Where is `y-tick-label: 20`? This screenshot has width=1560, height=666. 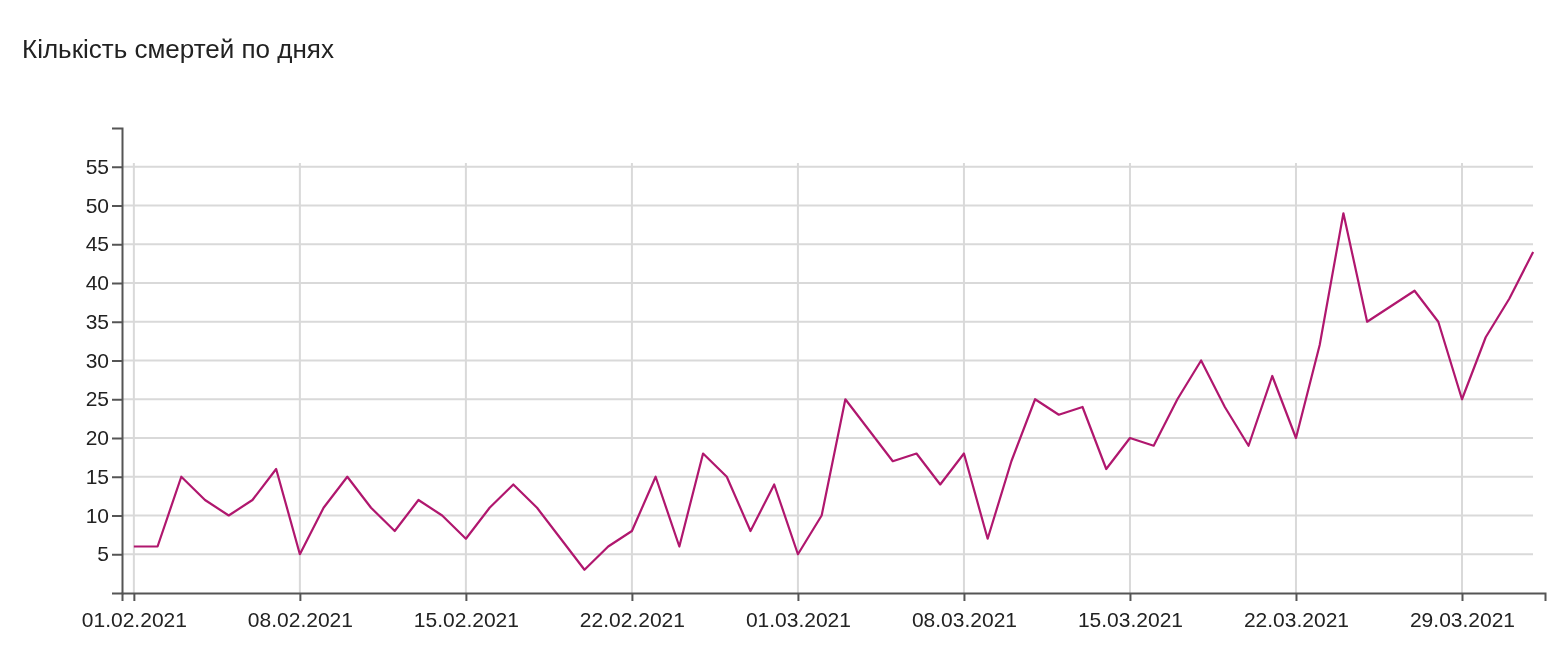
y-tick-label: 20 is located at coordinates (97, 438).